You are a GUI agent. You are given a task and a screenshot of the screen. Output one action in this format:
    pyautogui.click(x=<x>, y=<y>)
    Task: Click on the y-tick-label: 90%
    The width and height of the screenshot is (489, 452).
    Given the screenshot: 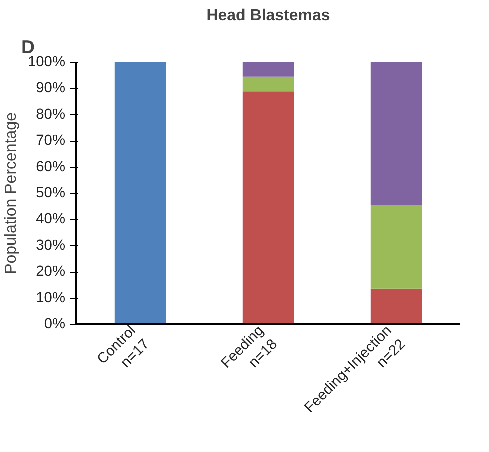 What is the action you would take?
    pyautogui.click(x=51, y=88)
    